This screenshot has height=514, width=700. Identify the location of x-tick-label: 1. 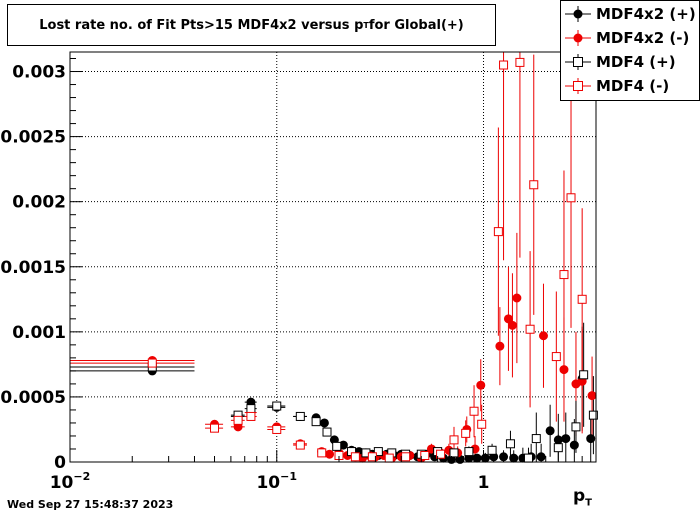
(484, 483).